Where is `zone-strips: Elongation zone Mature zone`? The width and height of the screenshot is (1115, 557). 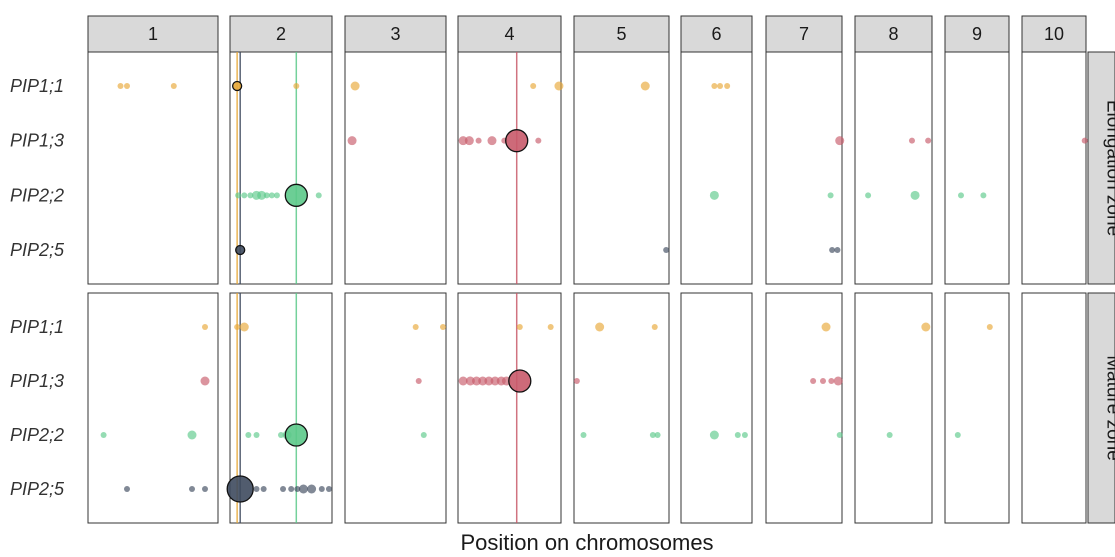 zone-strips: Elongation zone Mature zone is located at coordinates (1101, 287).